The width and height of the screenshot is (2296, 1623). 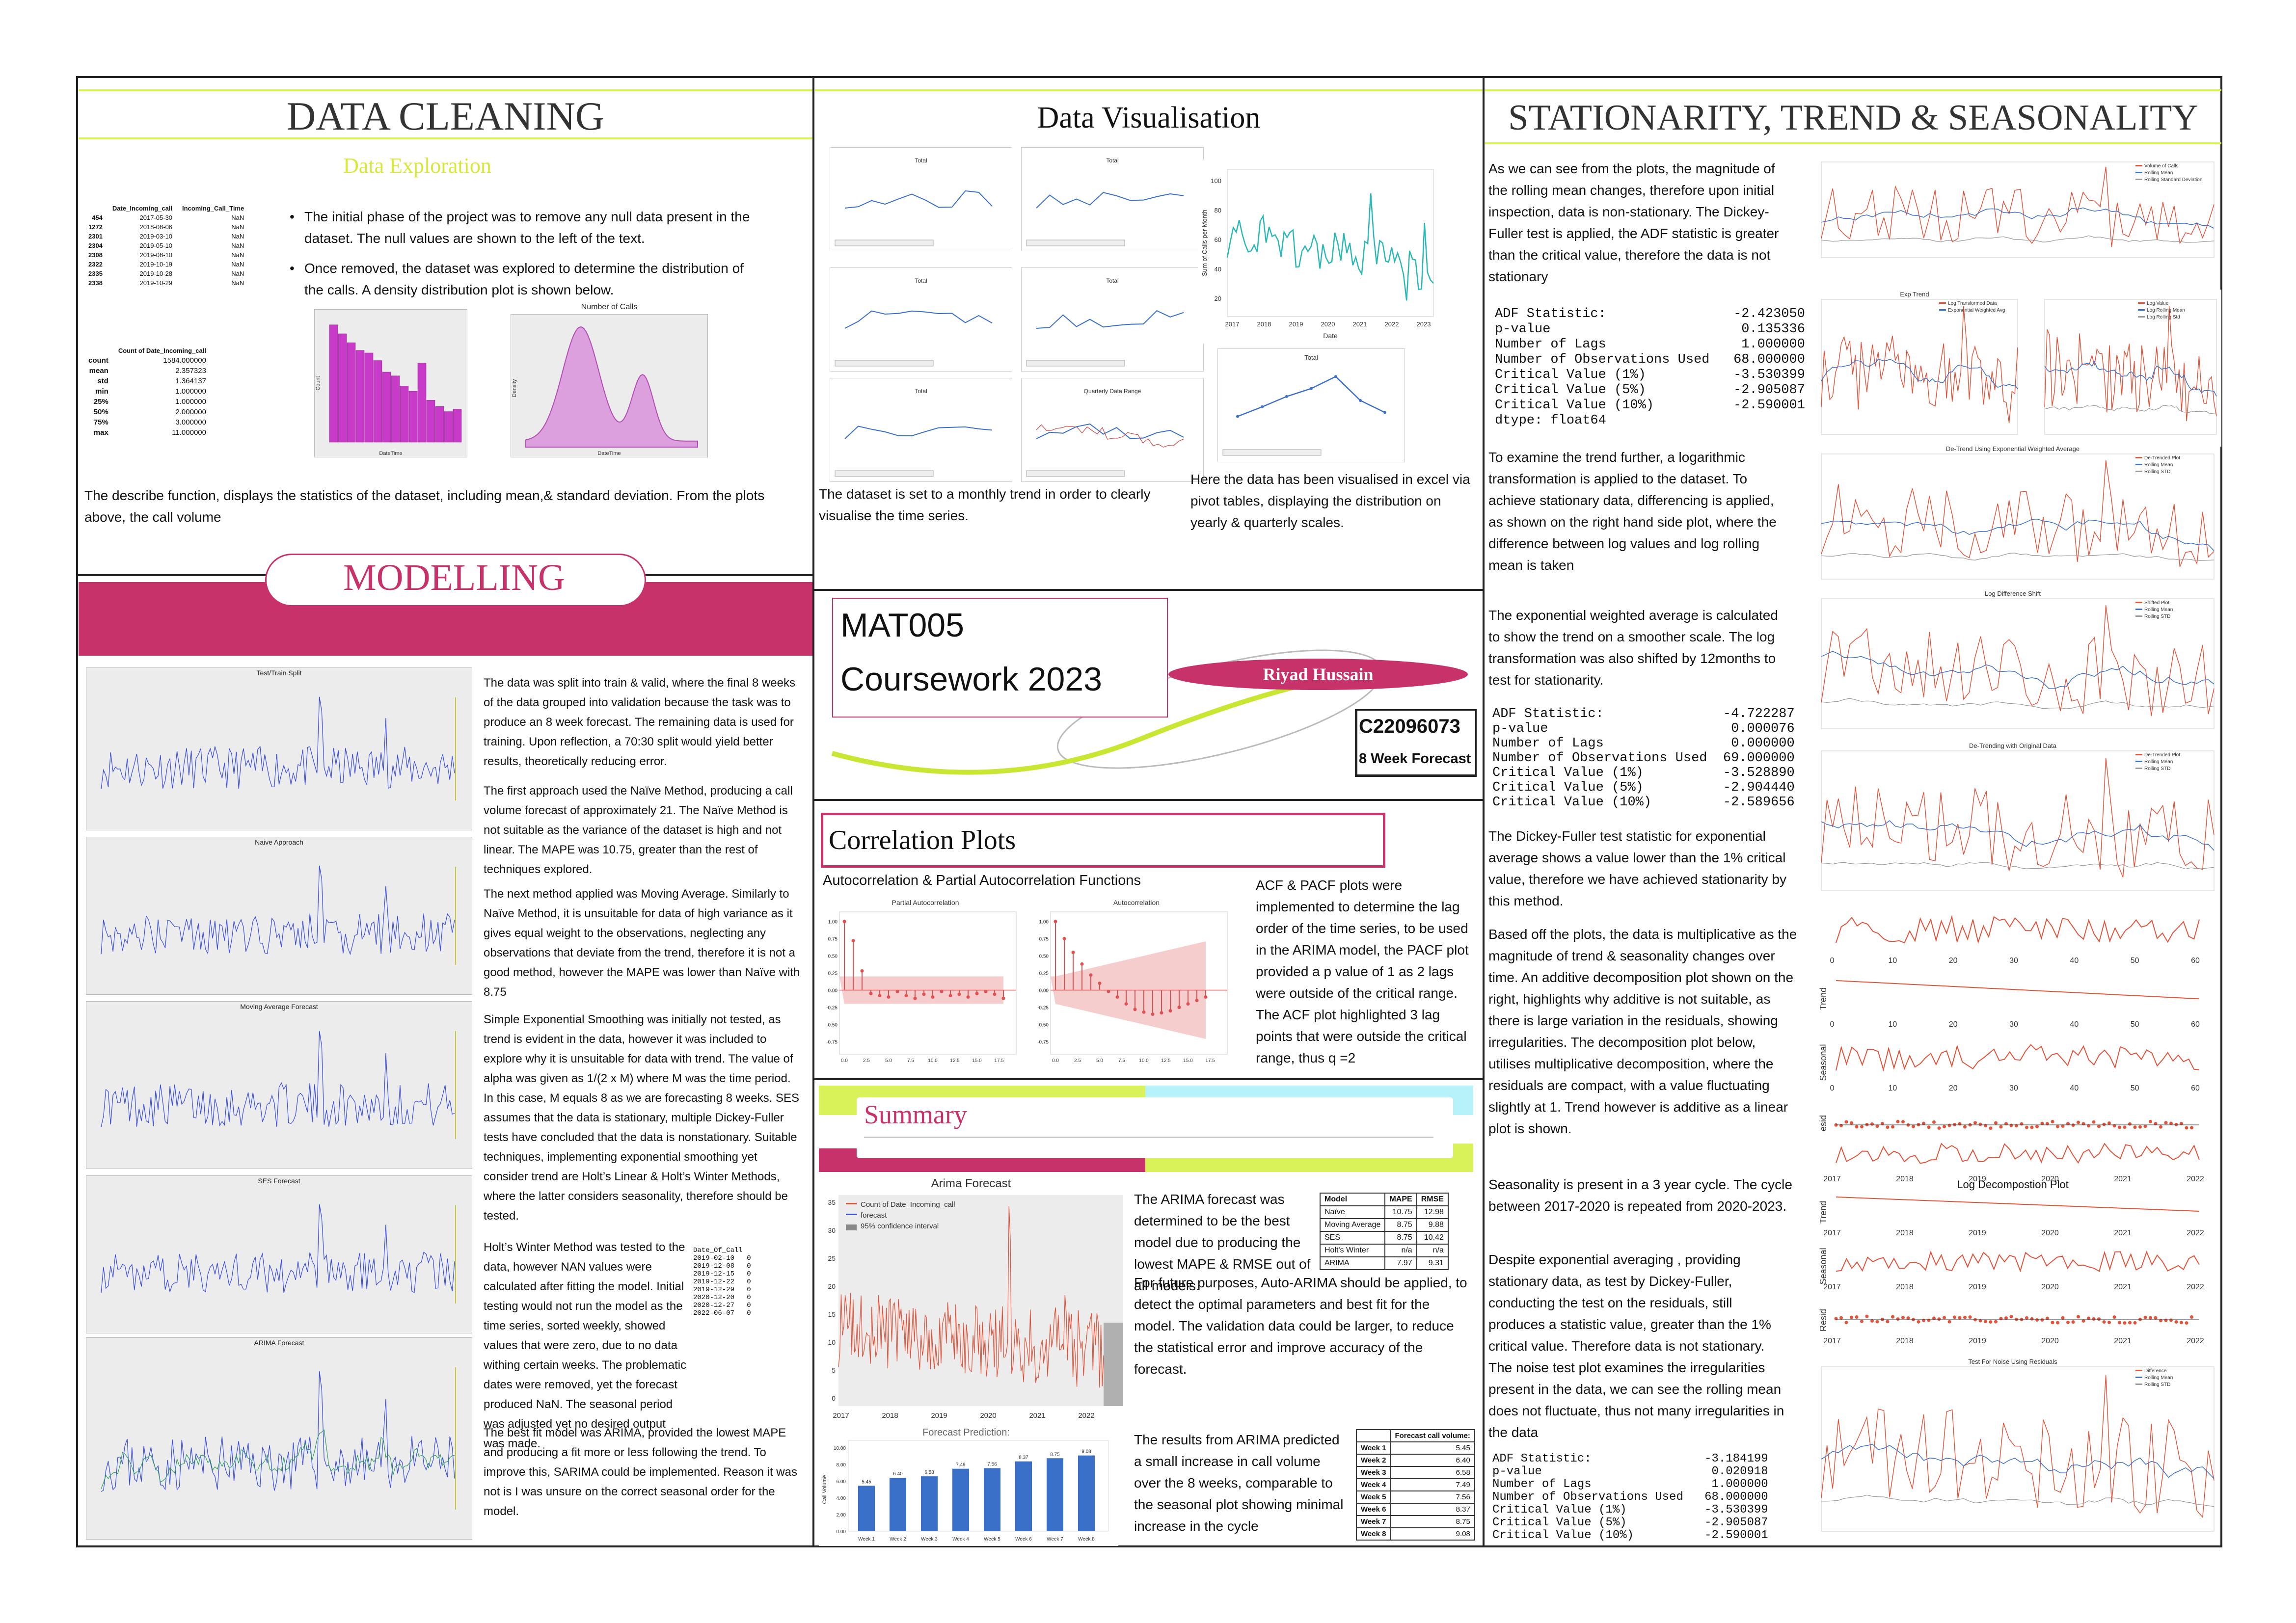 I want to click on x-tick: 2023, so click(x=1424, y=324).